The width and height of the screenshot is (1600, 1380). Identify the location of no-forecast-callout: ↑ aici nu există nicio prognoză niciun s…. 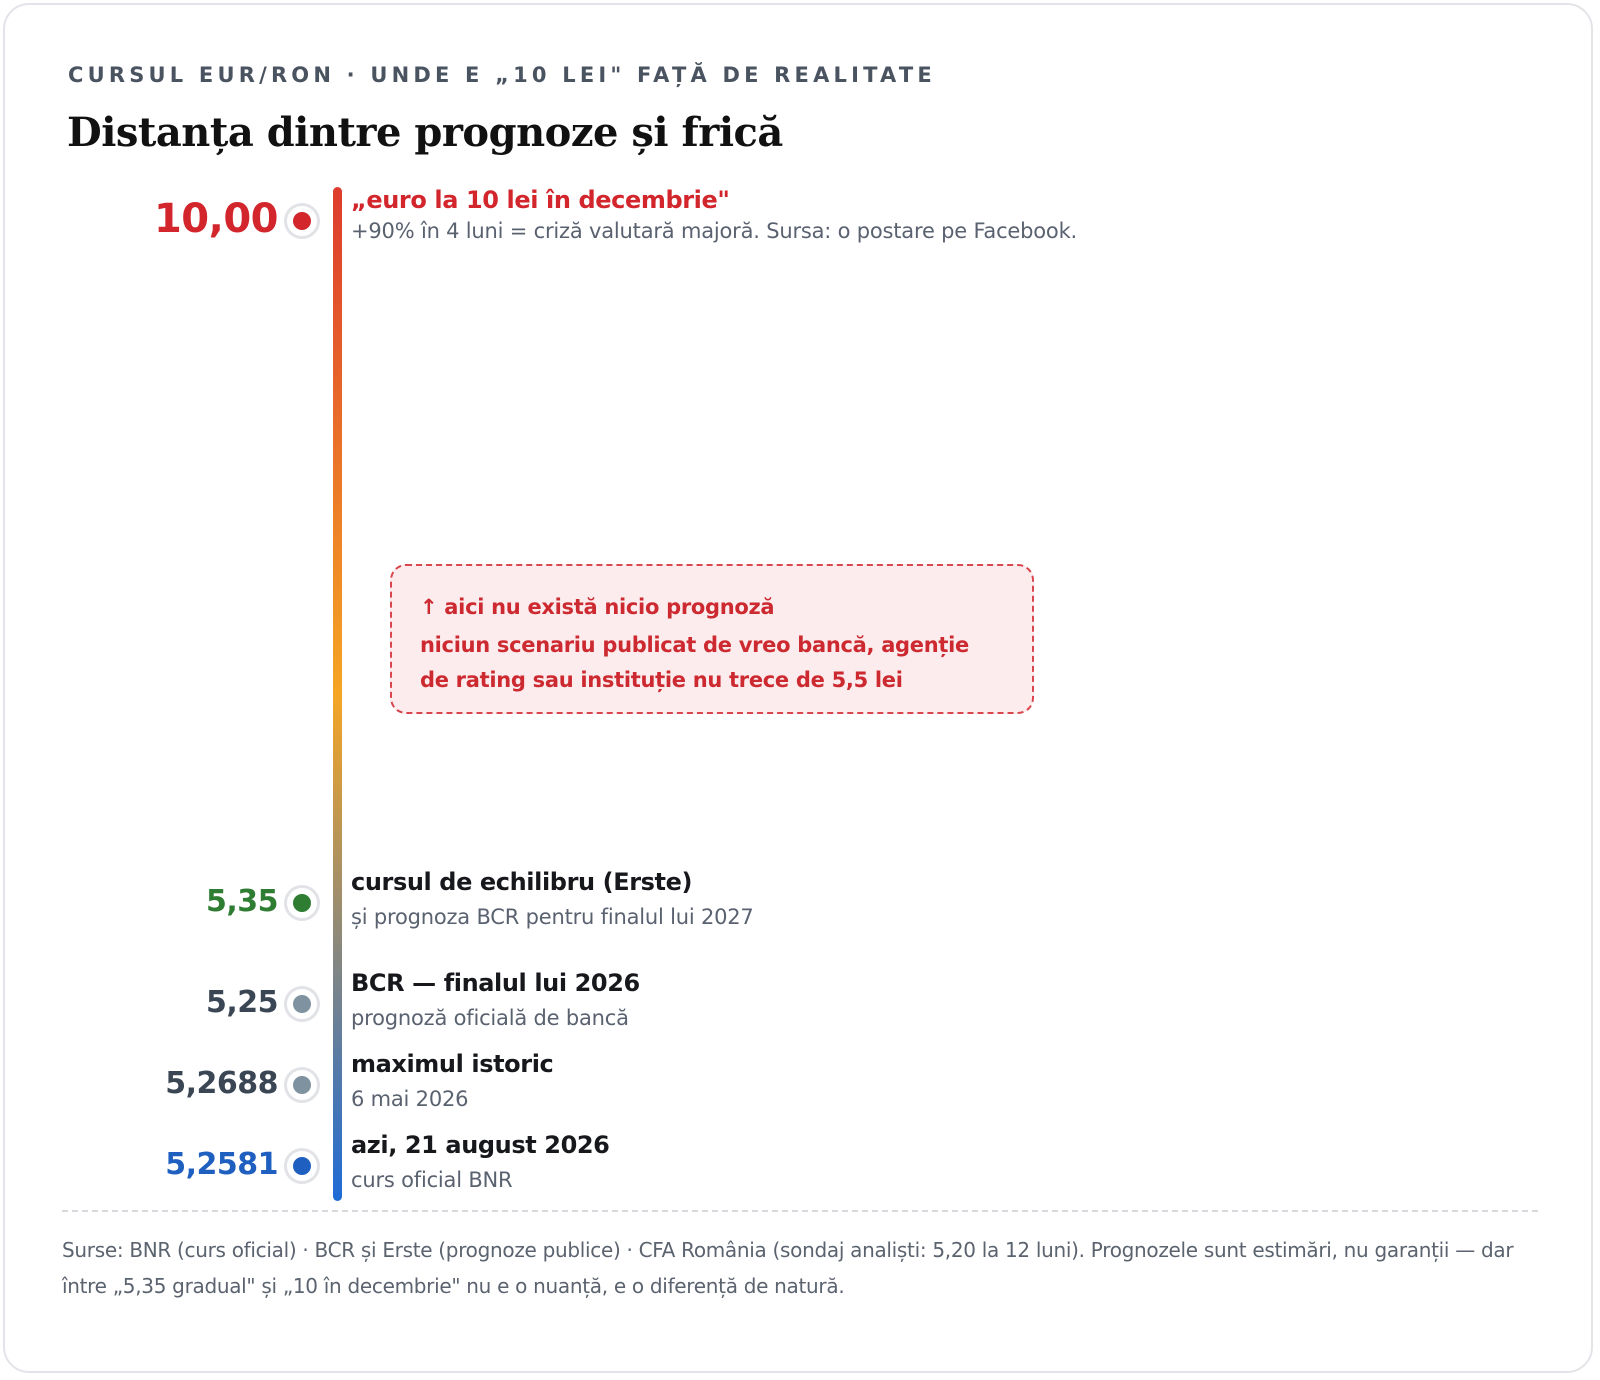
(712, 639).